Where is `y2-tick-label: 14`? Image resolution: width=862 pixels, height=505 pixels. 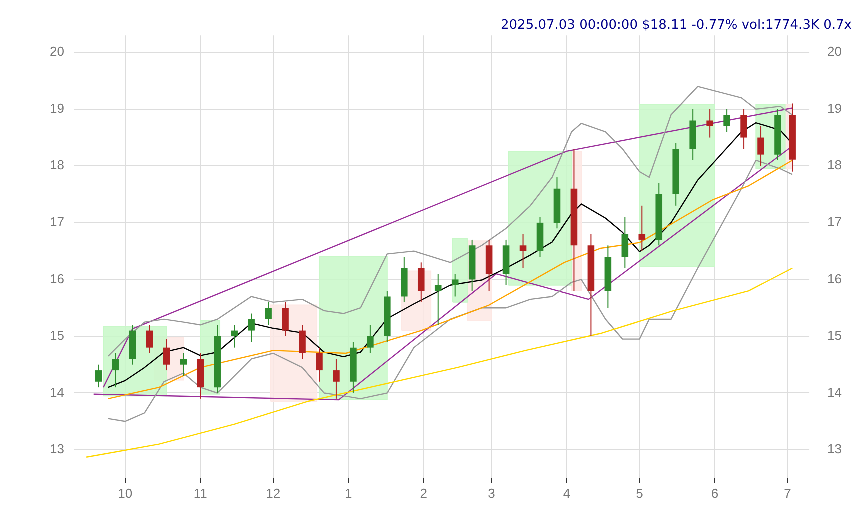
y2-tick-label: 14 is located at coordinates (835, 392).